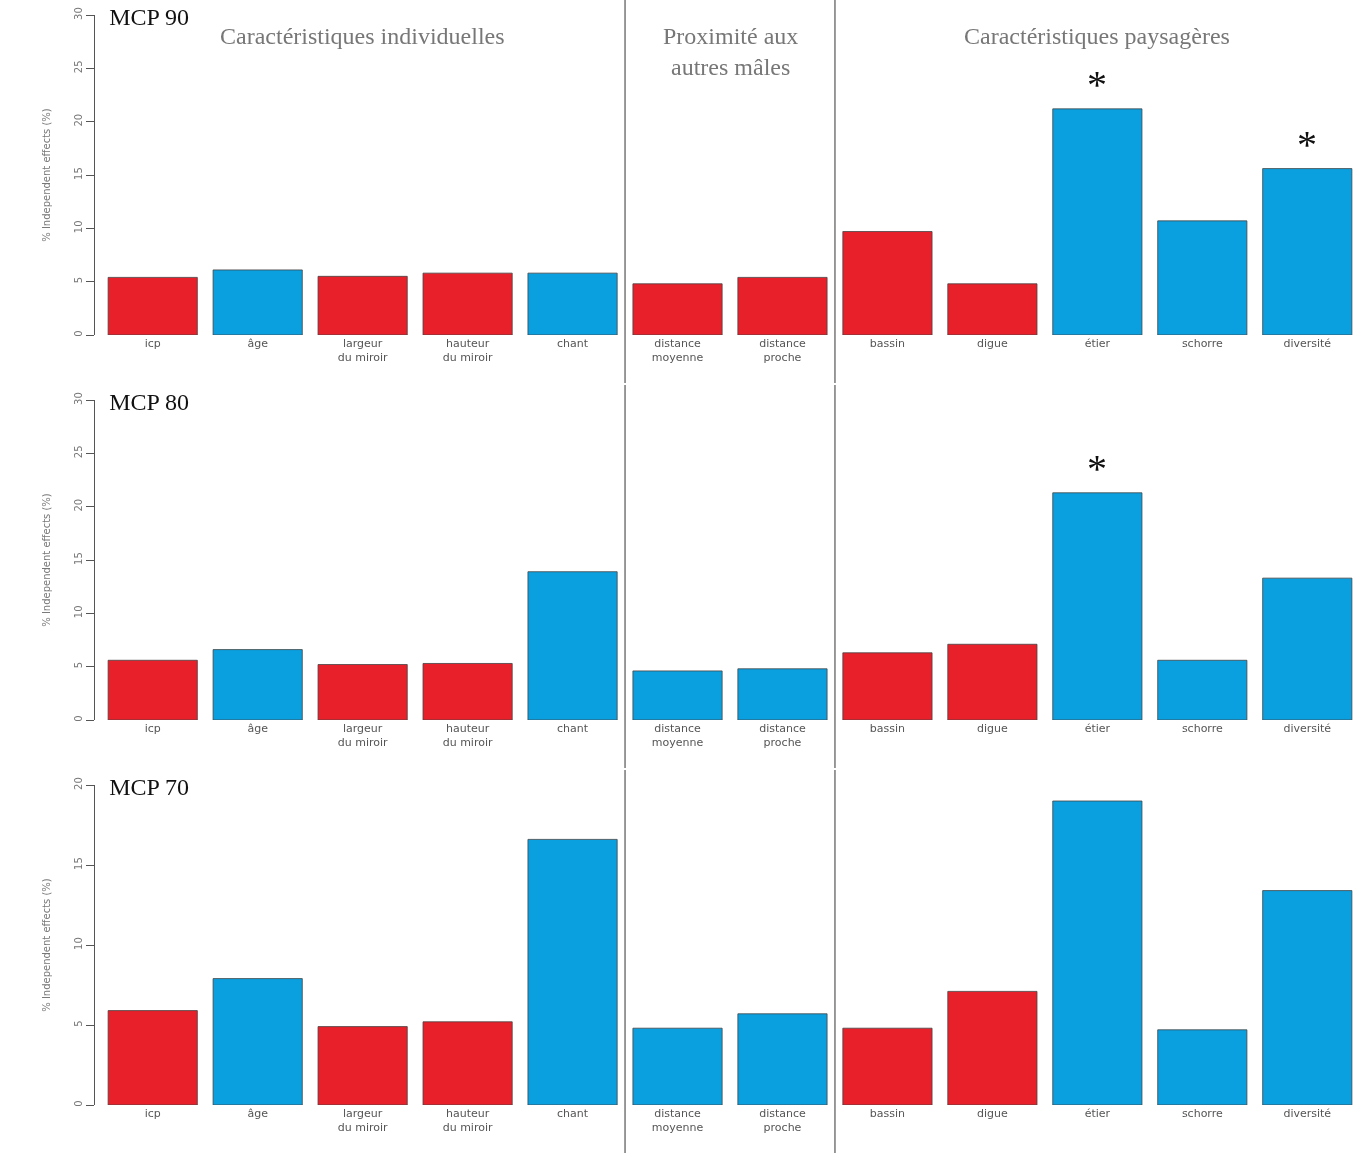 The image size is (1365, 1160). What do you see at coordinates (149, 16) in the screenshot?
I see `chart-title: MCP 90` at bounding box center [149, 16].